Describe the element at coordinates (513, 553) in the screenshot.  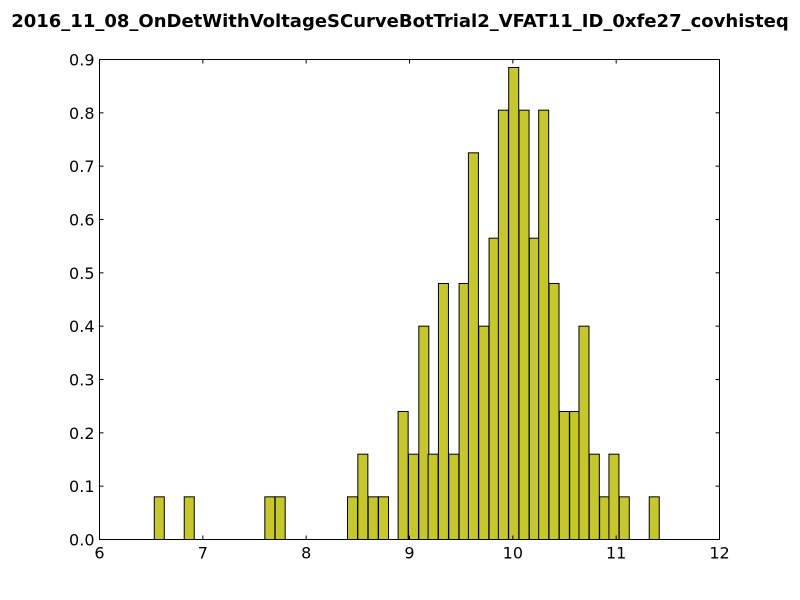
I see `x-tick-label: 10` at that location.